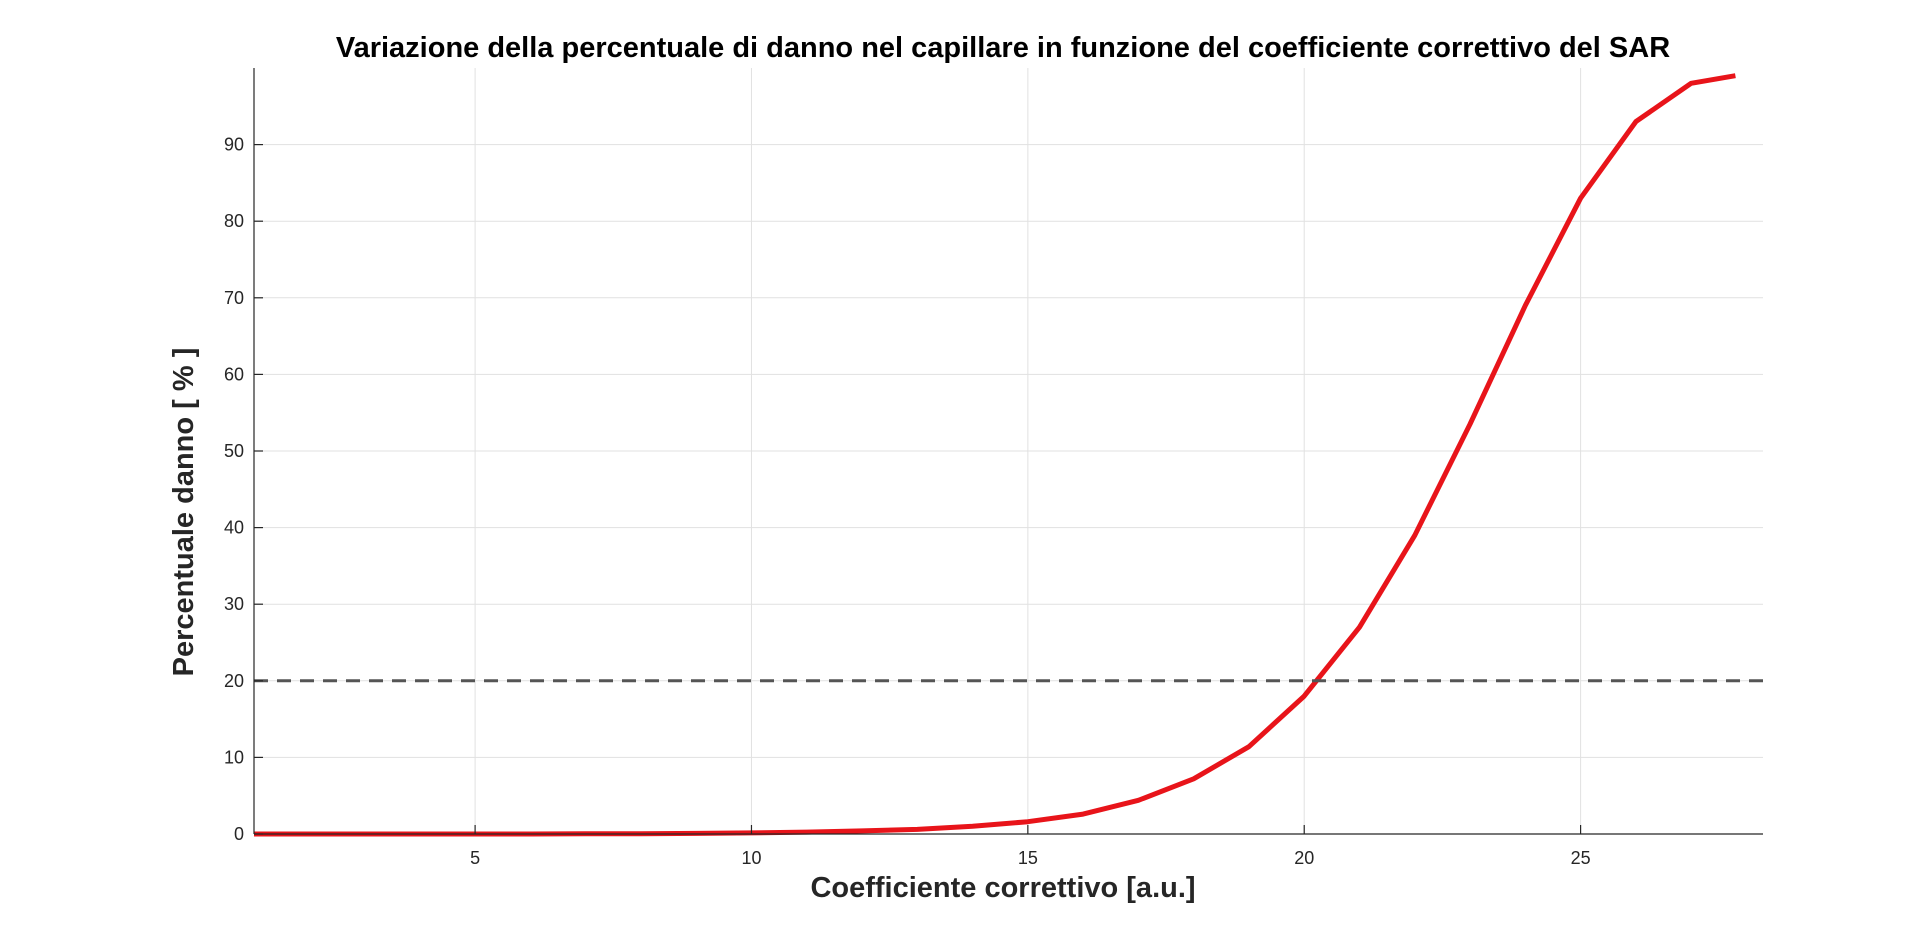  What do you see at coordinates (1002, 888) in the screenshot?
I see `x-axis-label: Coefficiente correttivo [a.u.]` at bounding box center [1002, 888].